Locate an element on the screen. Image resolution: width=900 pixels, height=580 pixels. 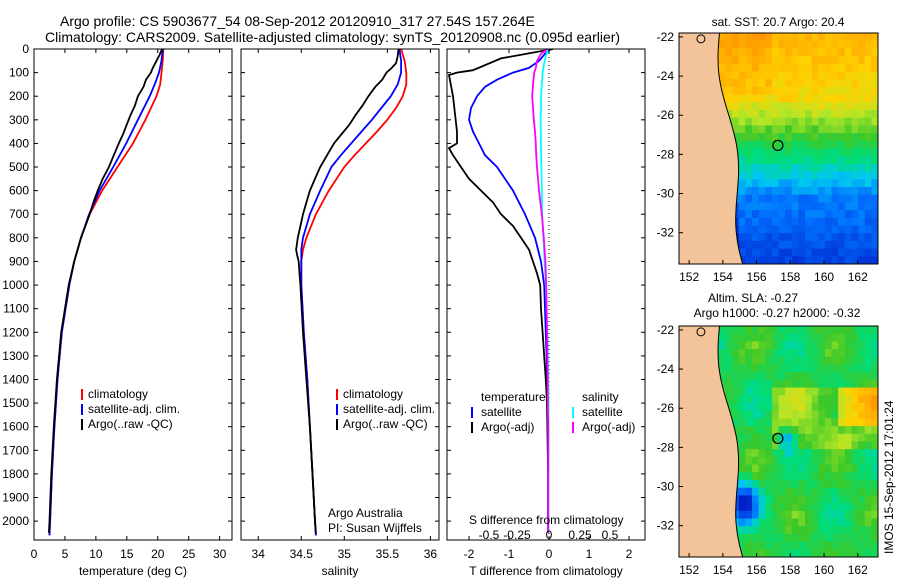
y-tick-label: -30 is located at coordinates (666, 194).